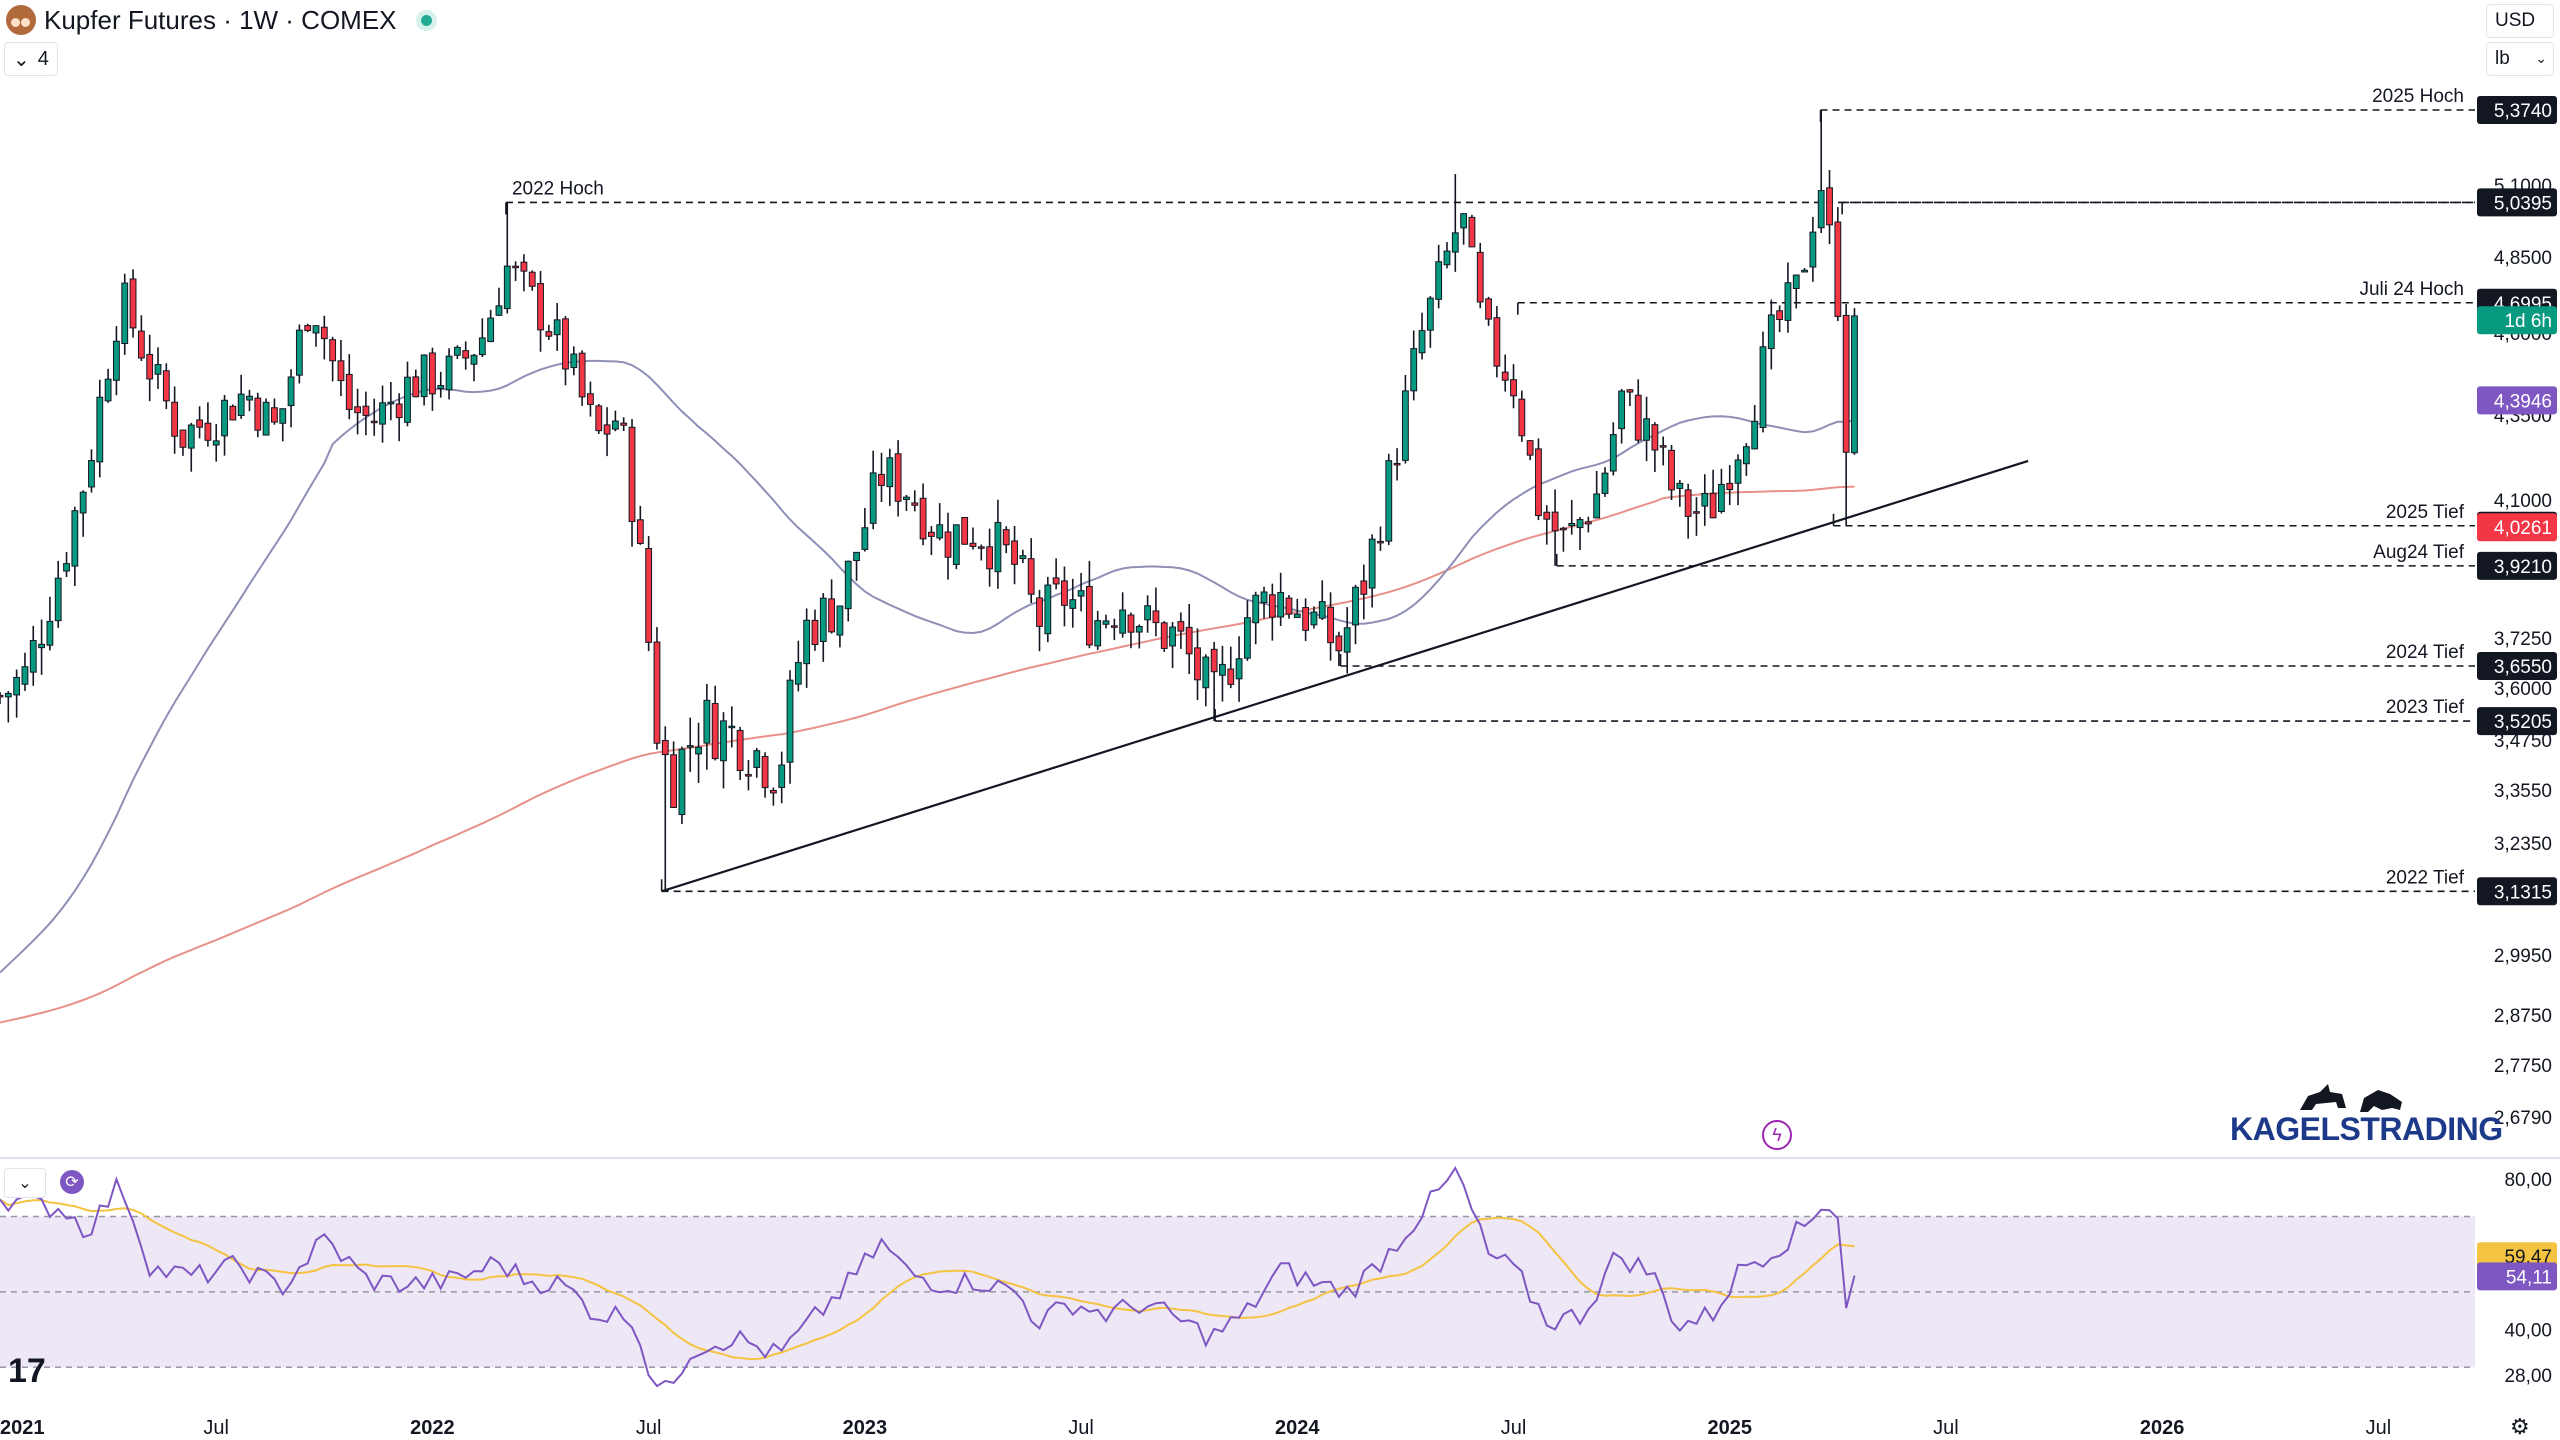 This screenshot has width=2560, height=1440. Describe the element at coordinates (220, 19) in the screenshot. I see `symbol-title: Kupfer Futures · 1W · COMEX` at that location.